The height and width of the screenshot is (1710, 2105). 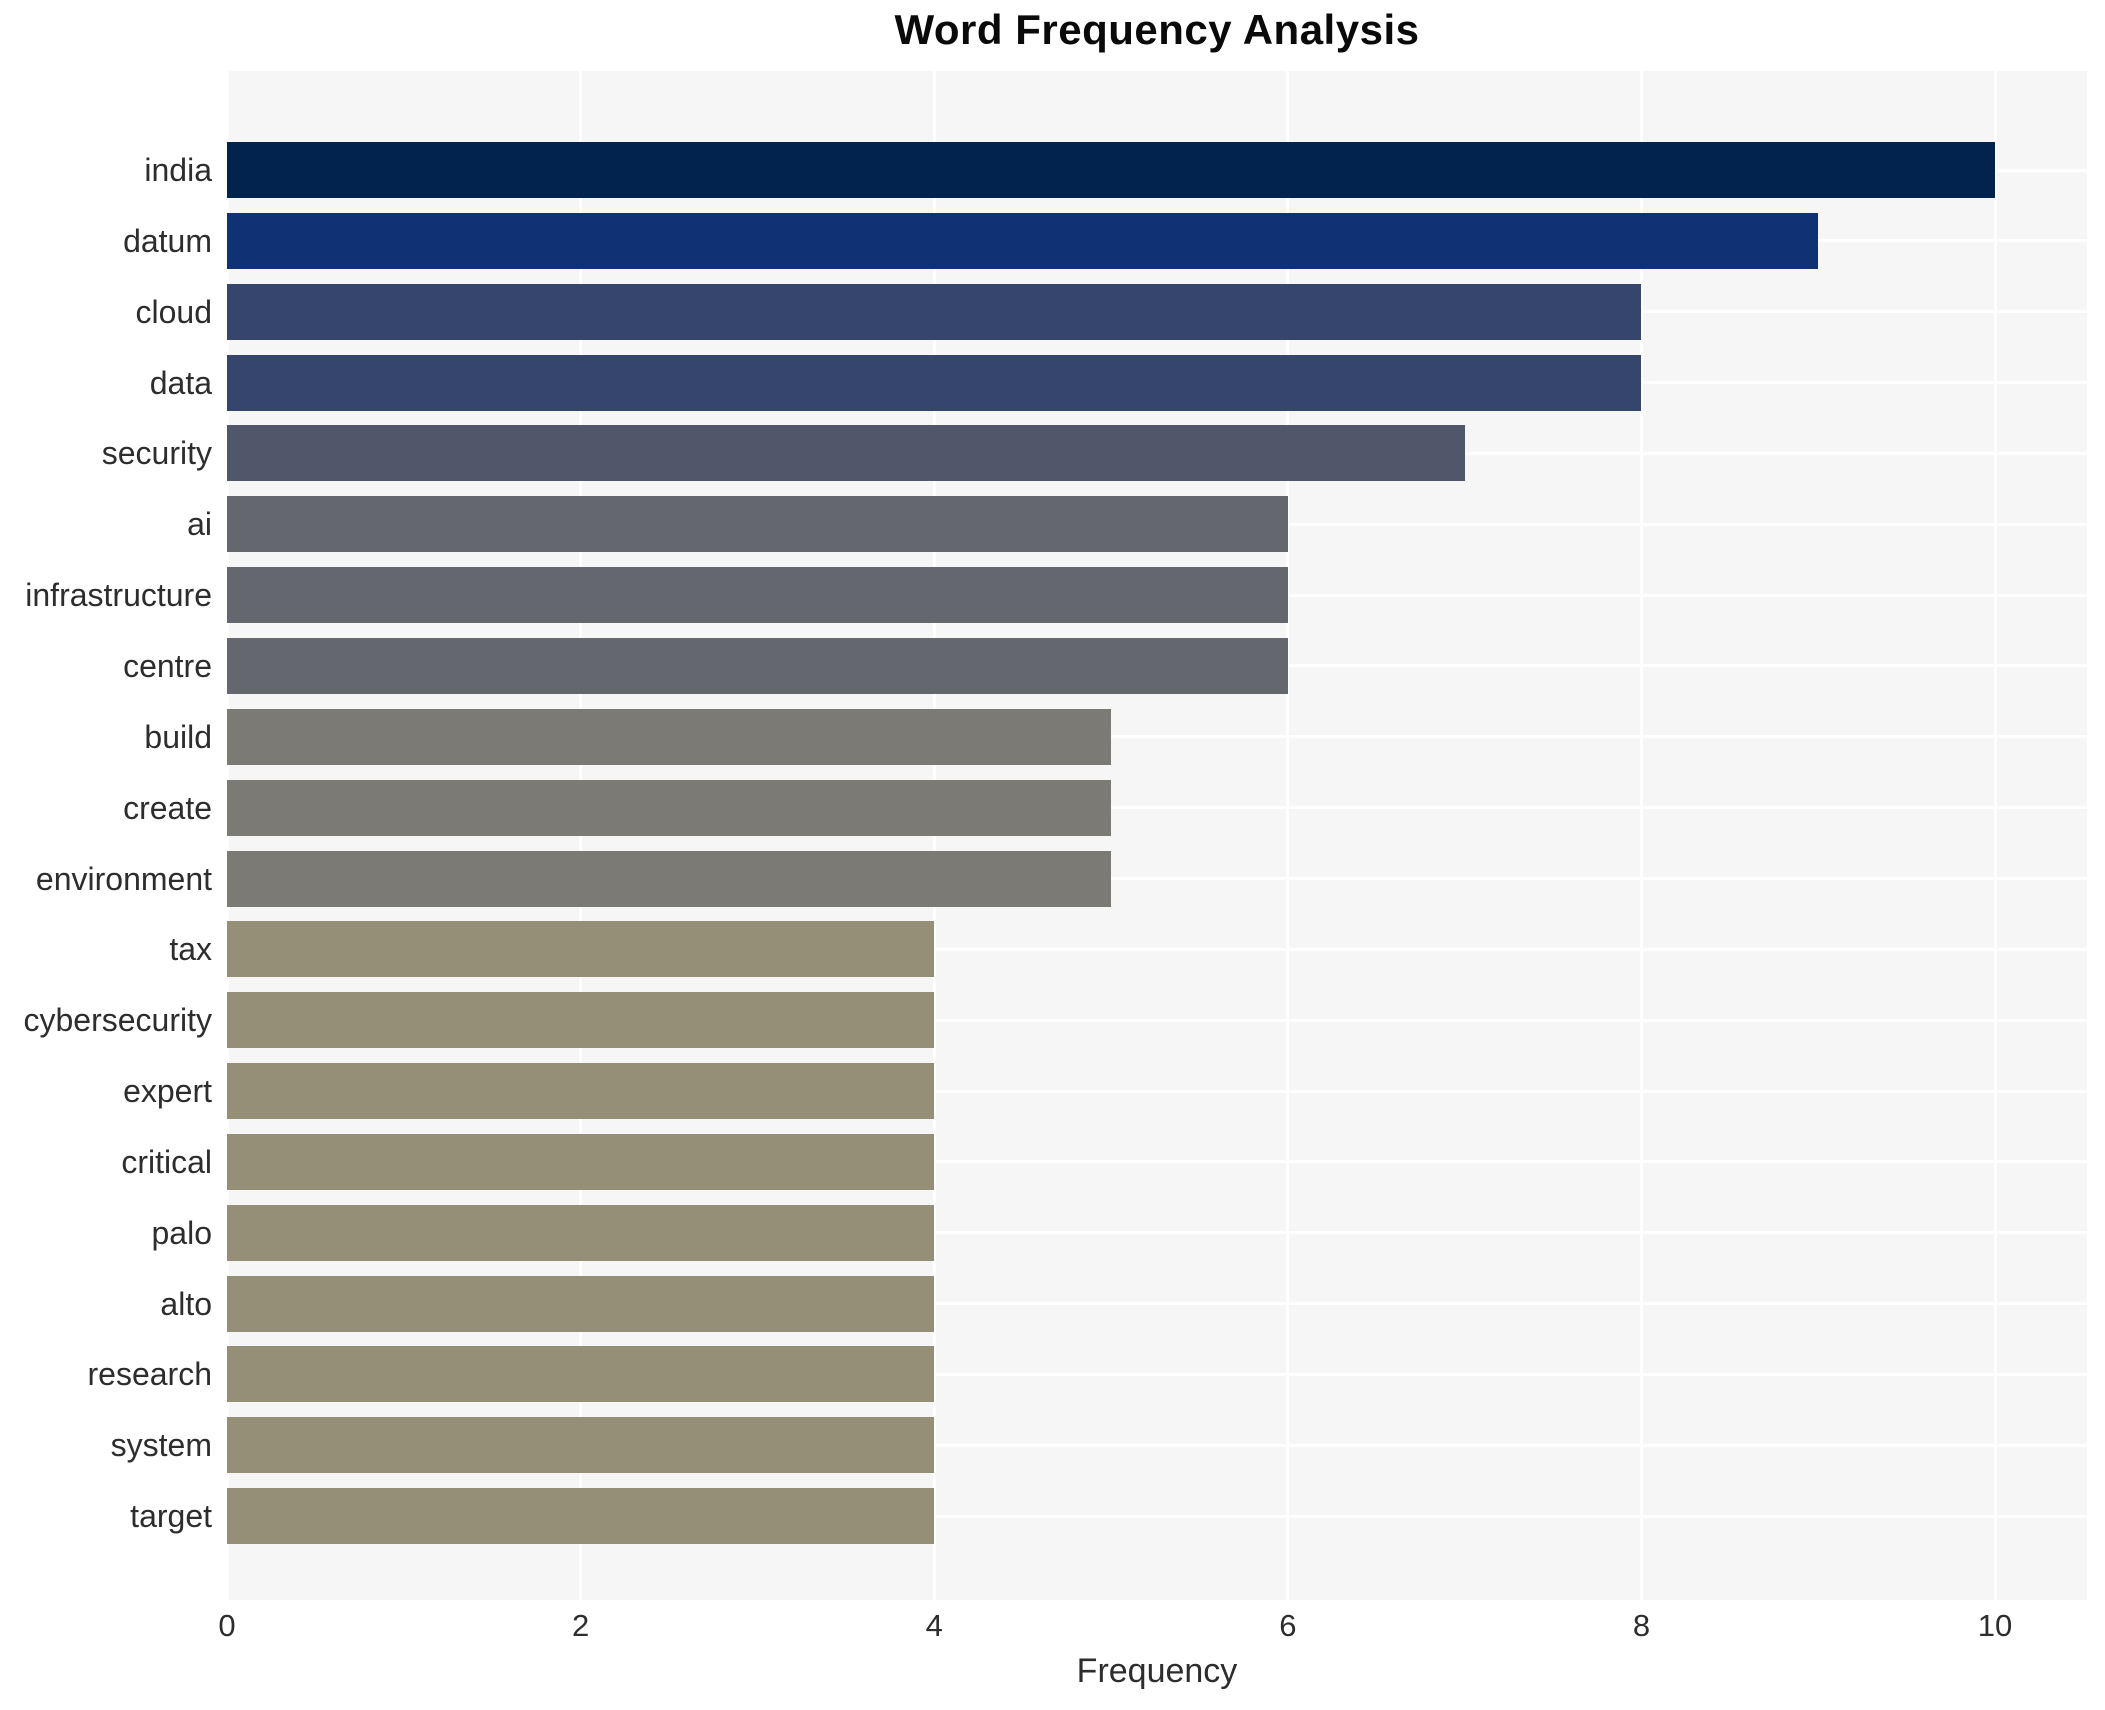 I want to click on bar-environment, so click(x=669, y=878).